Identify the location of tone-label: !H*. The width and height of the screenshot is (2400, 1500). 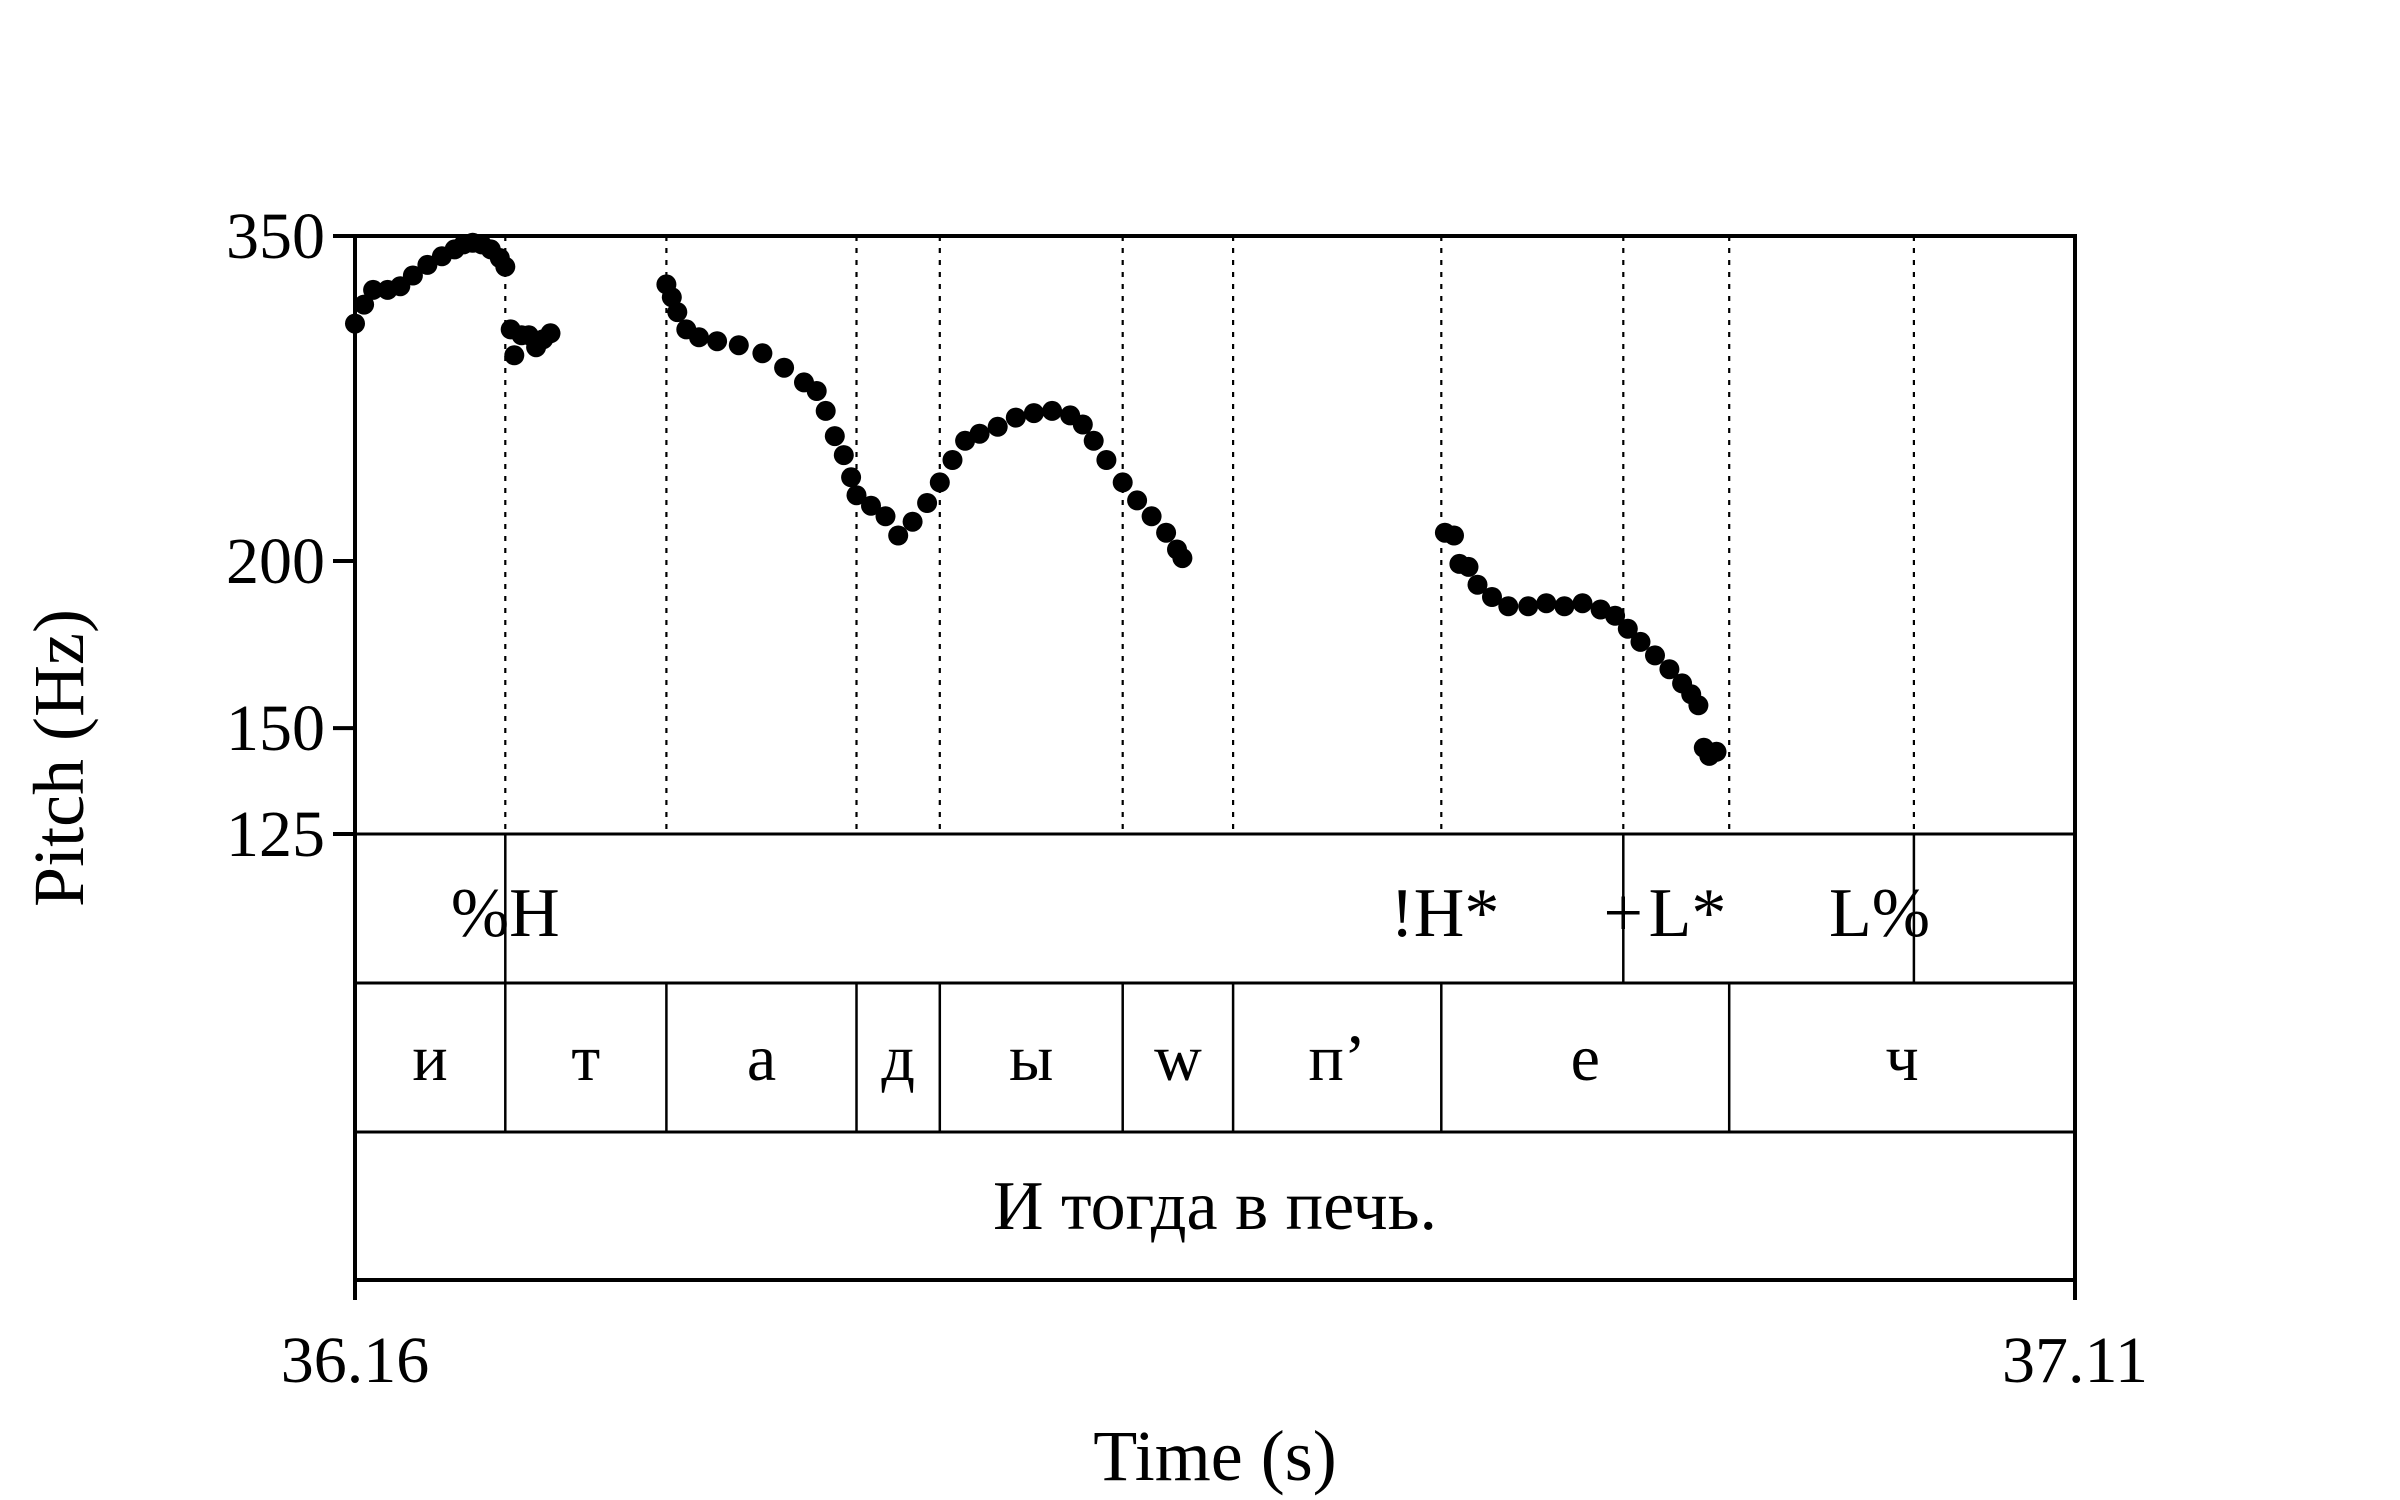
(1444, 913).